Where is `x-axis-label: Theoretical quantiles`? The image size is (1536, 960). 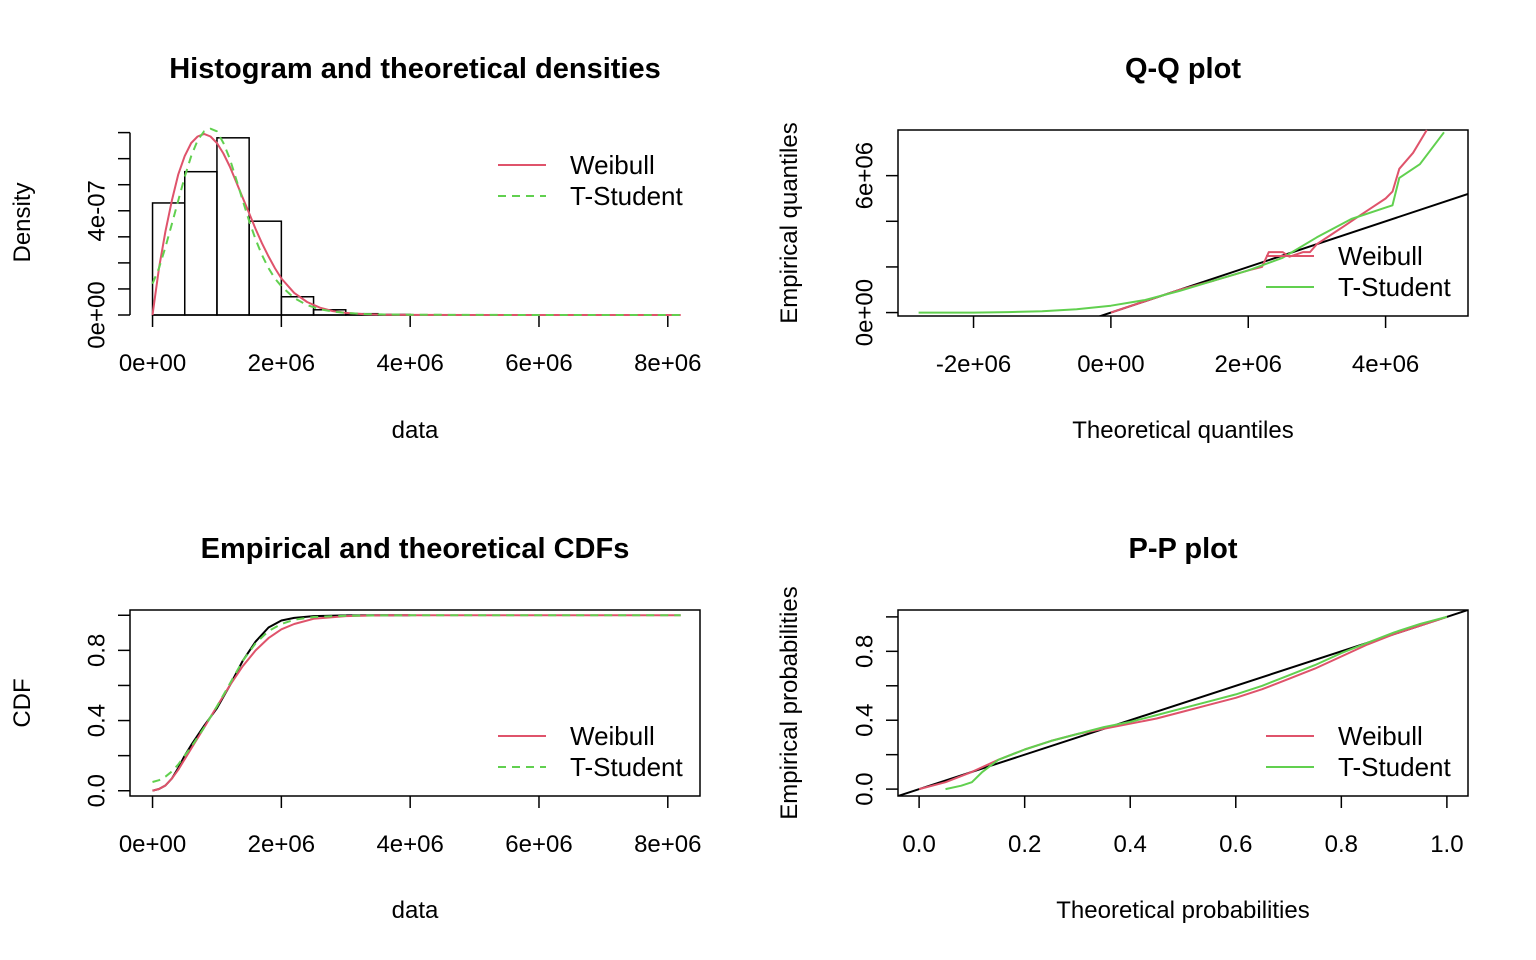
x-axis-label: Theoretical quantiles is located at coordinates (1182, 430).